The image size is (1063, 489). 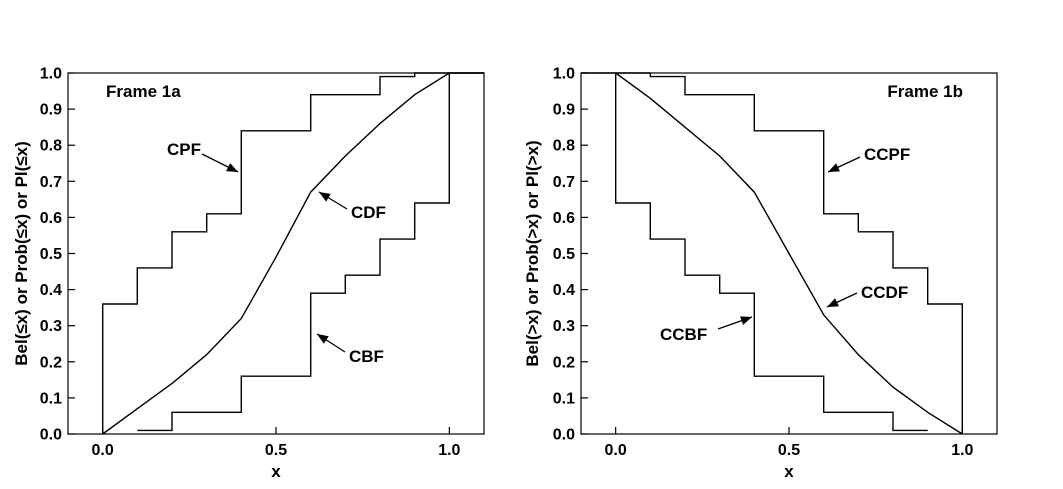 I want to click on series-label-cbf: CBF, so click(x=366, y=356).